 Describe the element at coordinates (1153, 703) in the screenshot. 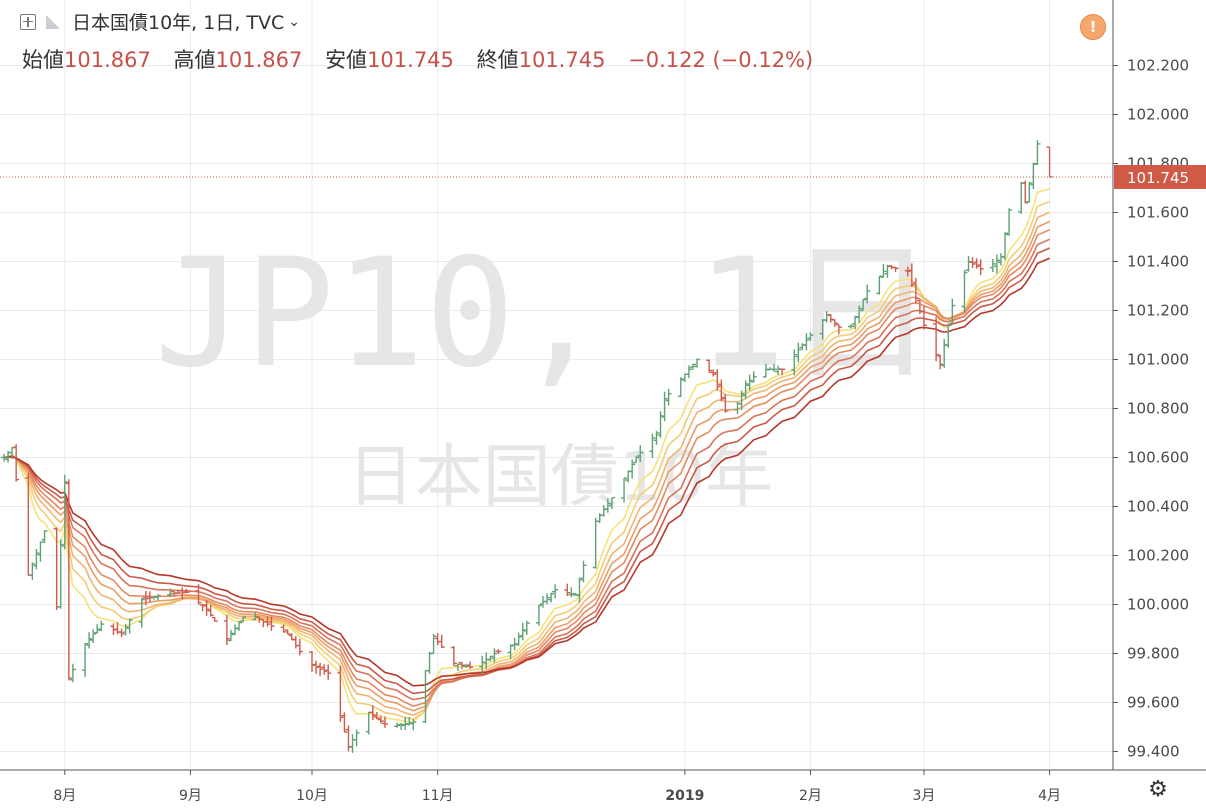

I see `y-tick-label: 99.600` at that location.